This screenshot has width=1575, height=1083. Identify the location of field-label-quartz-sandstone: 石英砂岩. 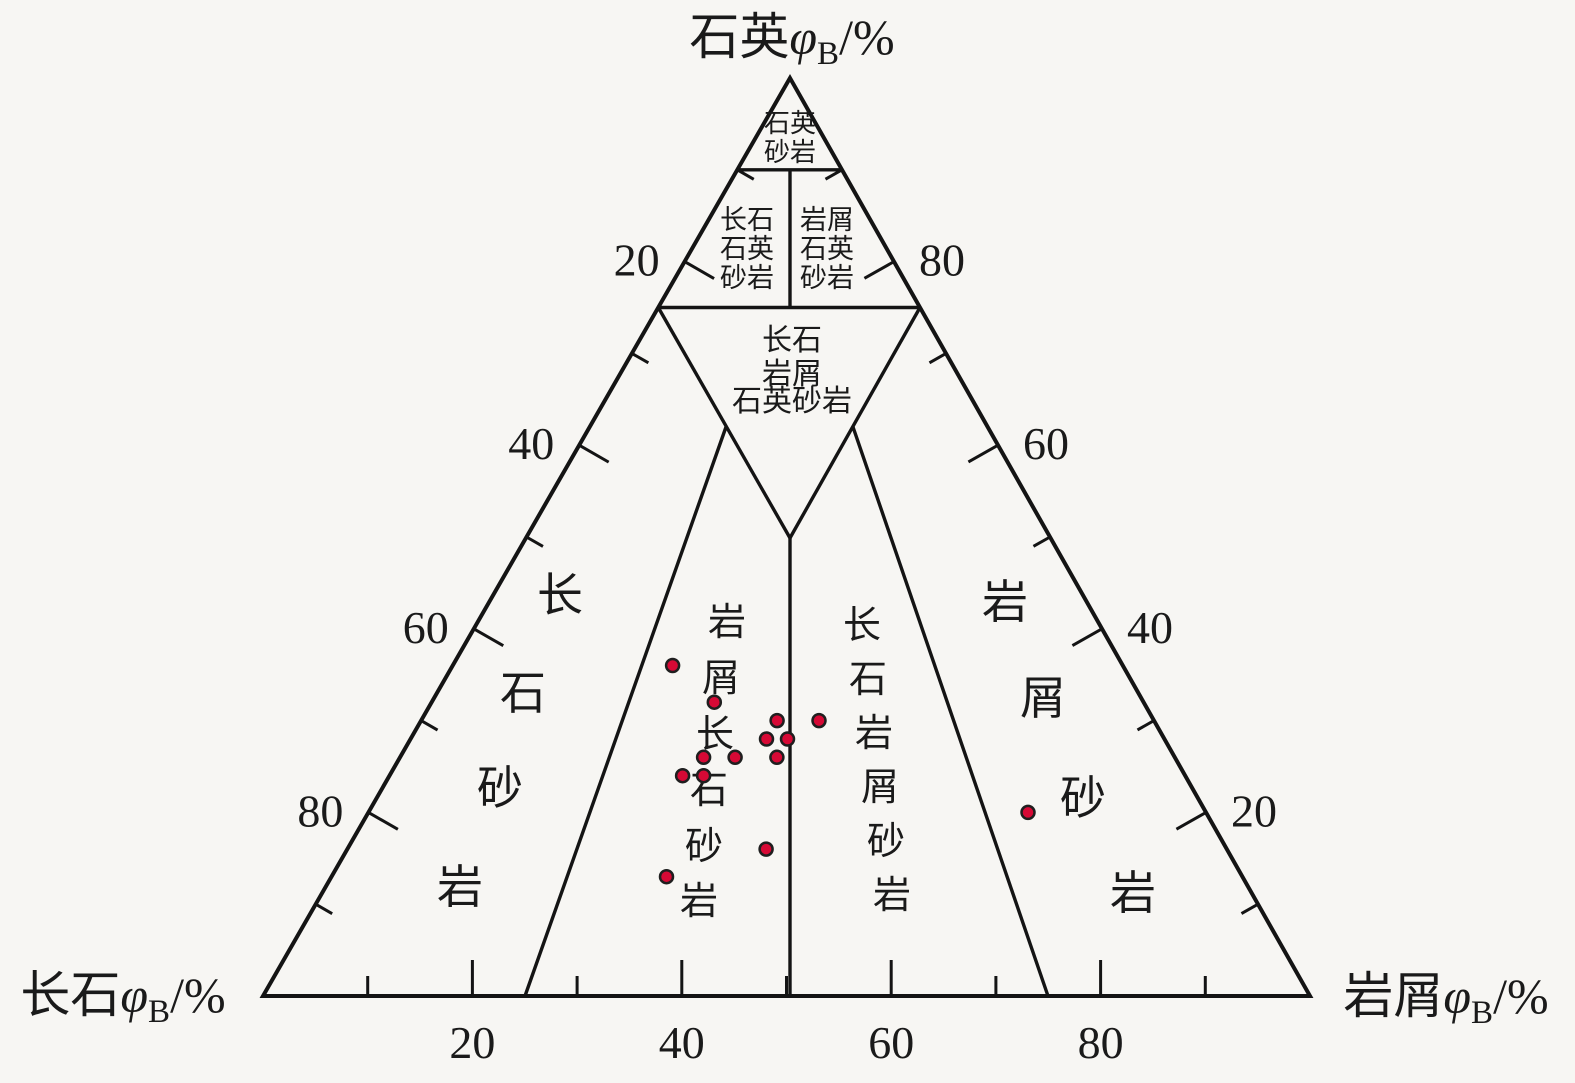
(790, 138).